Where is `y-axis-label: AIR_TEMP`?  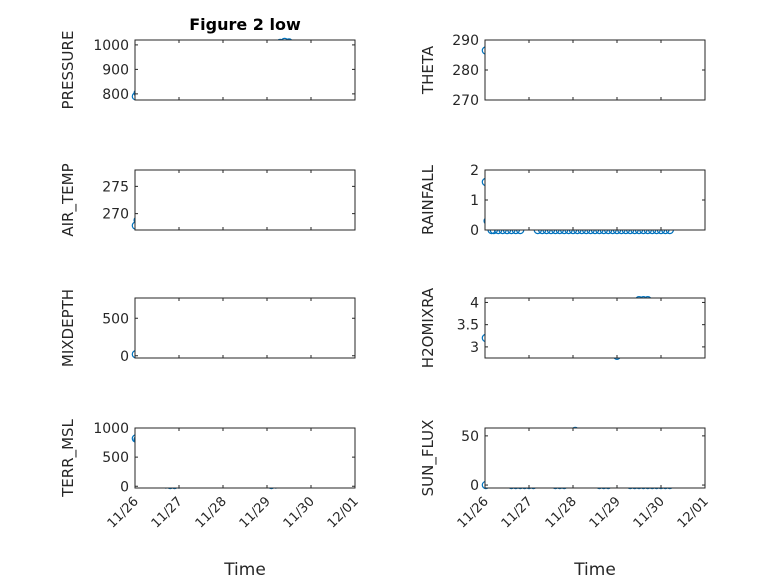
y-axis-label: AIR_TEMP is located at coordinates (68, 199).